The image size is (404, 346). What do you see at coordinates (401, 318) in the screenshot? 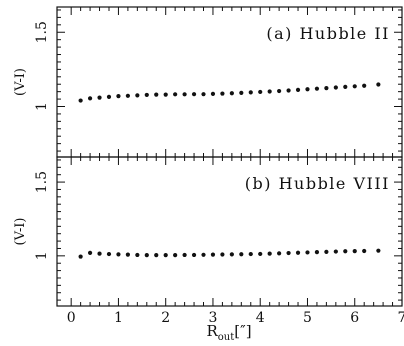
I see `x-tick-label: 7` at bounding box center [401, 318].